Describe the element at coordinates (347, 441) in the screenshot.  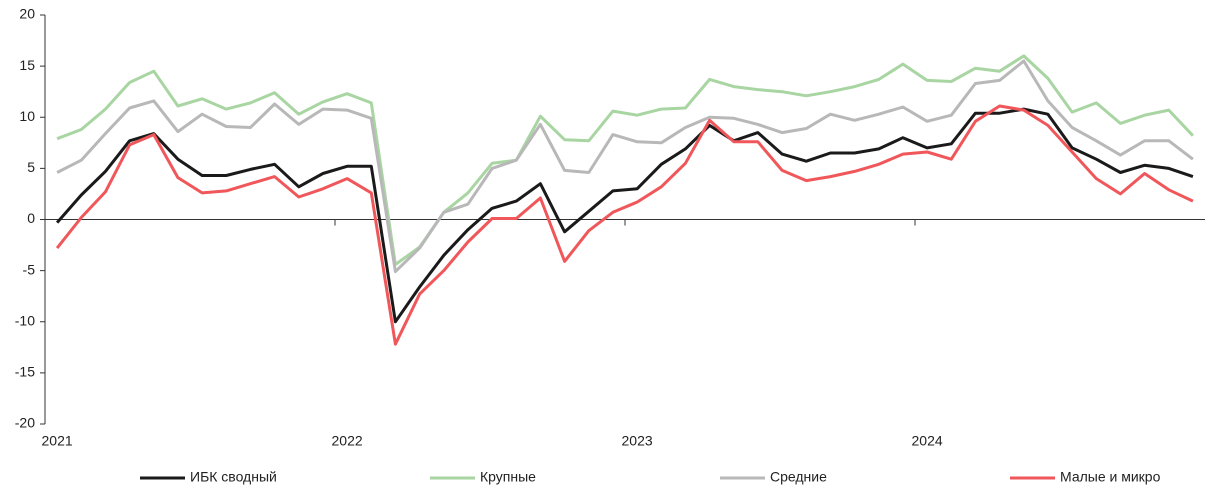
I see `x-tick-label: 2022` at that location.